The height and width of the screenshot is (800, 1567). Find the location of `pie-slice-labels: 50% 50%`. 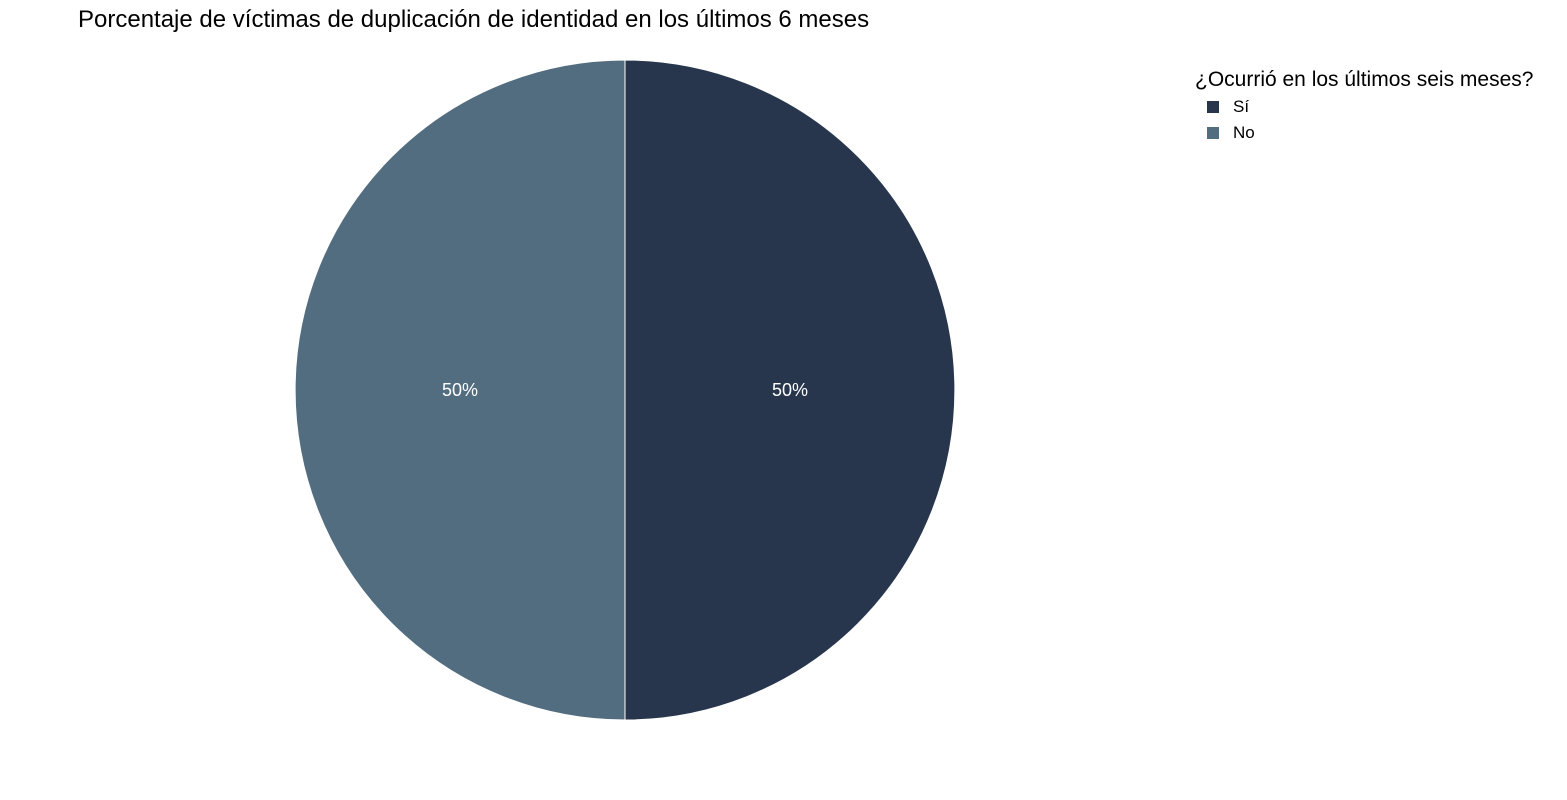

pie-slice-labels: 50% 50% is located at coordinates (625, 390).